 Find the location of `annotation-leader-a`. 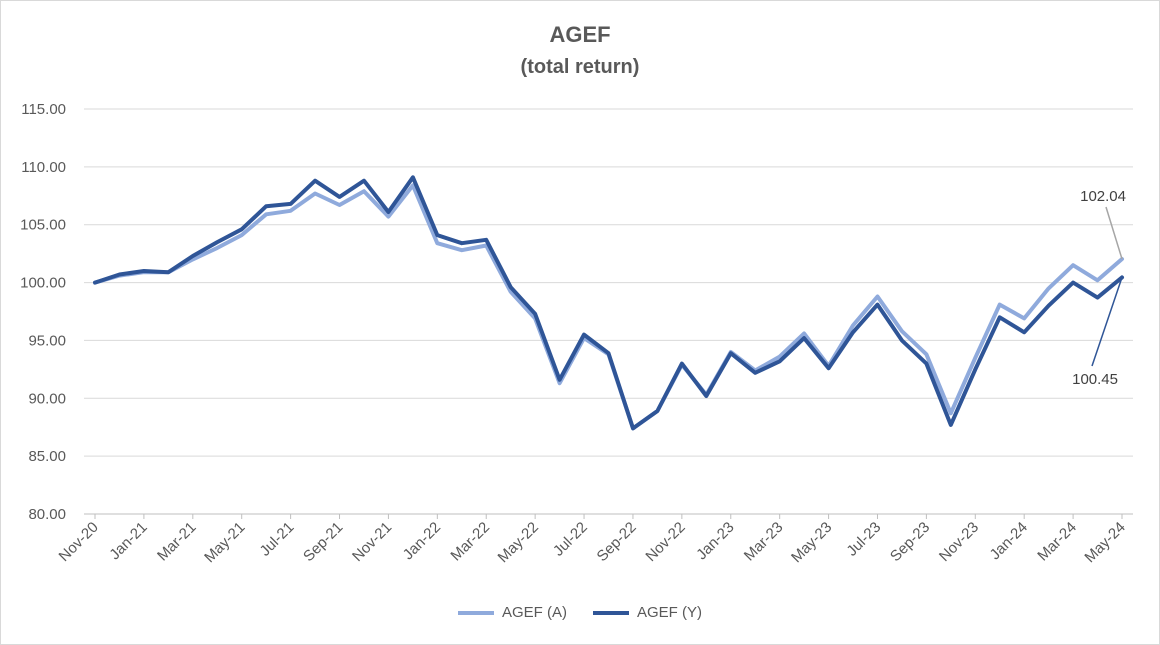

annotation-leader-a is located at coordinates (1114, 233).